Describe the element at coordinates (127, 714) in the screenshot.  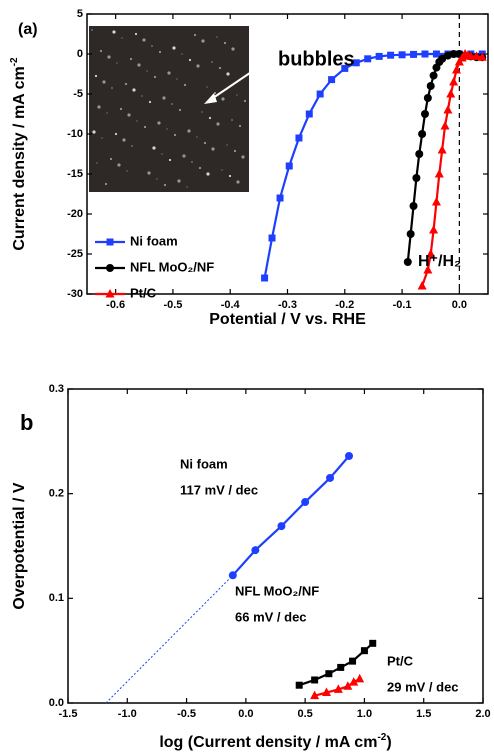
I see `x-tick-label: -1.0` at that location.